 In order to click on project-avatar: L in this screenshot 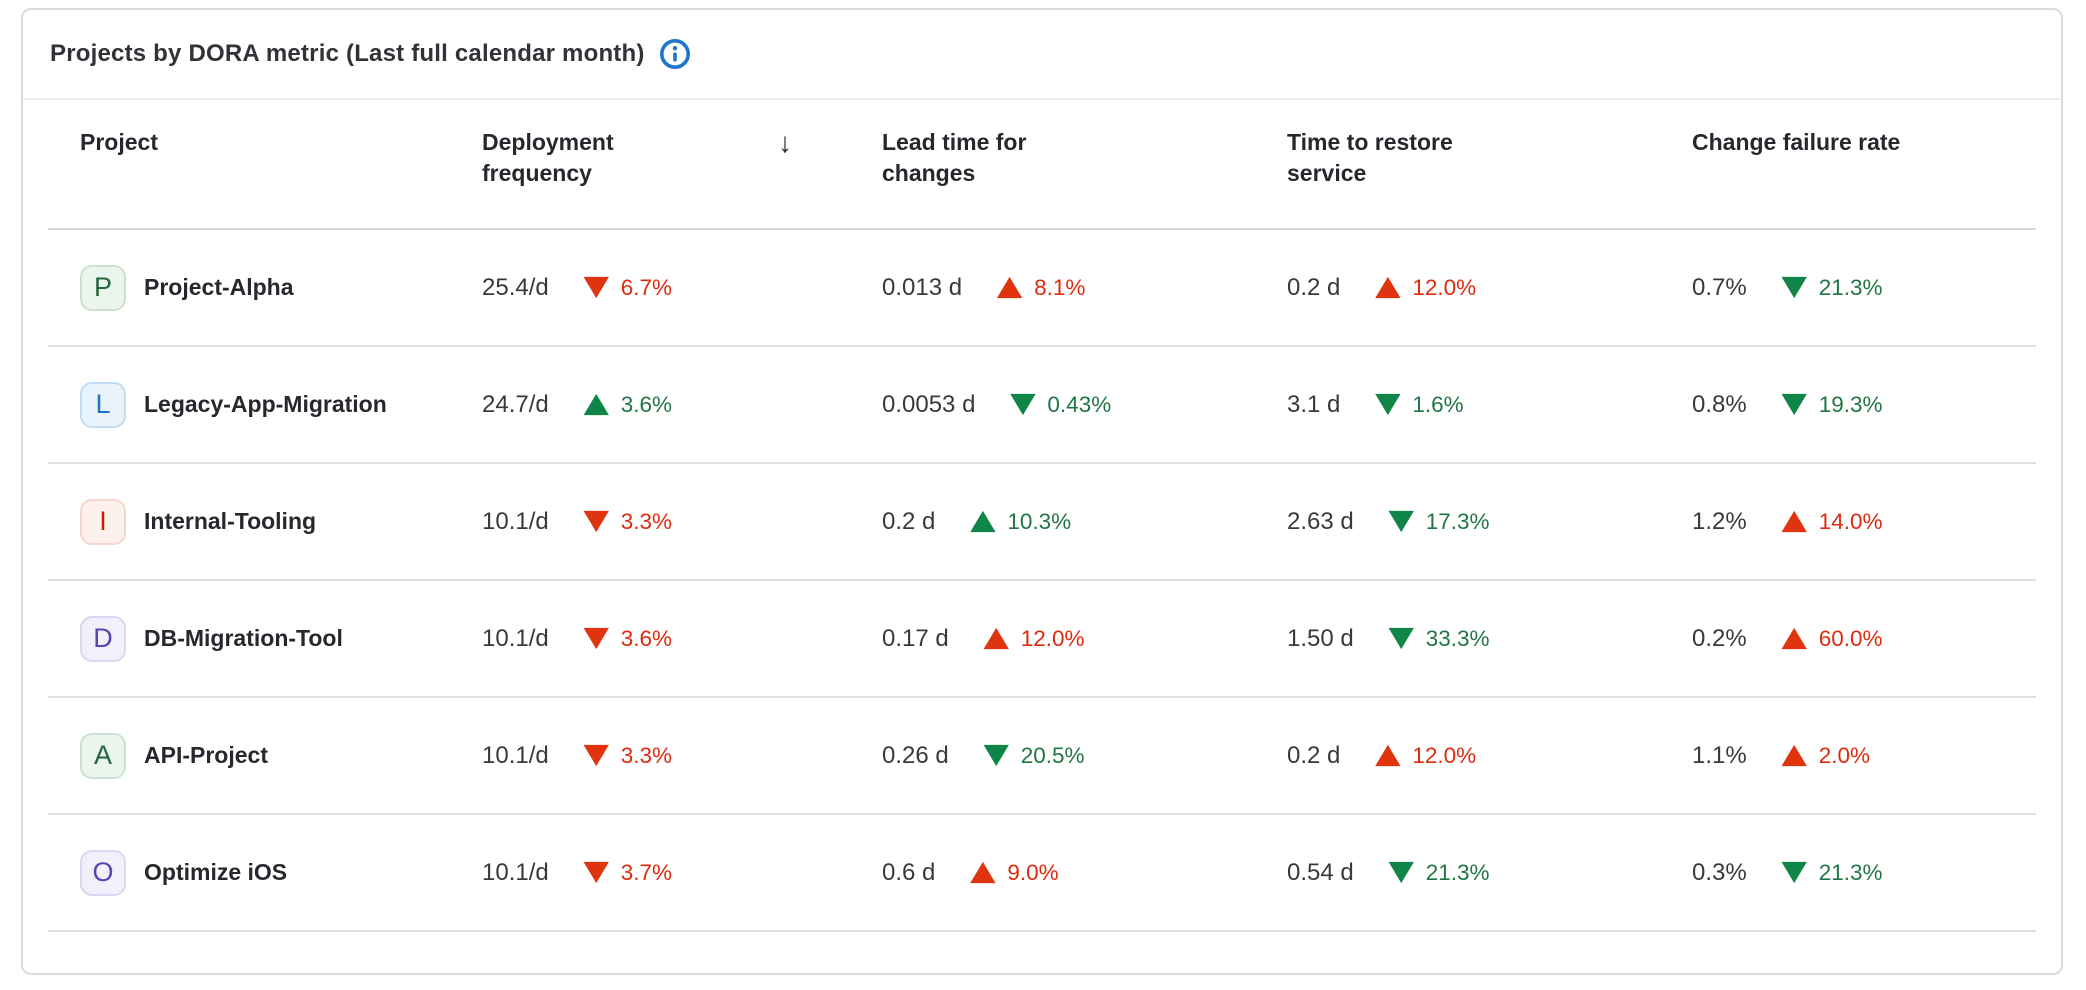, I will do `click(103, 404)`.